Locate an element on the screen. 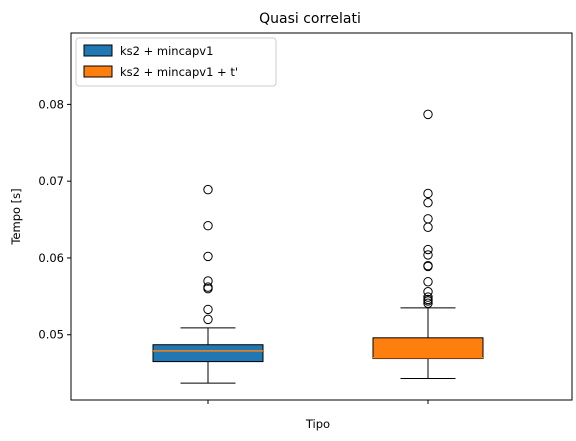  legend: ks2 + mincapv1 ks2 + mincapv1 + t' is located at coordinates (176, 62).